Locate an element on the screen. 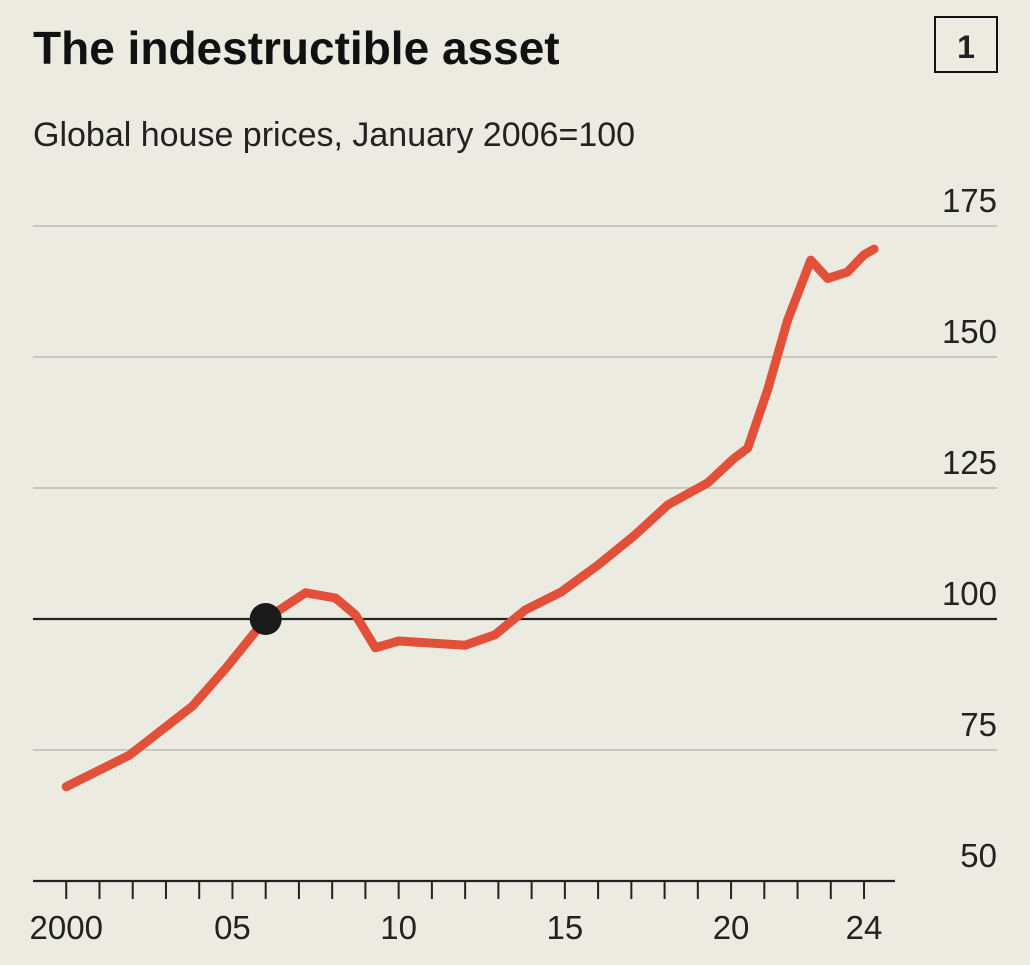 The width and height of the screenshot is (1030, 965). marker-point is located at coordinates (265, 619).